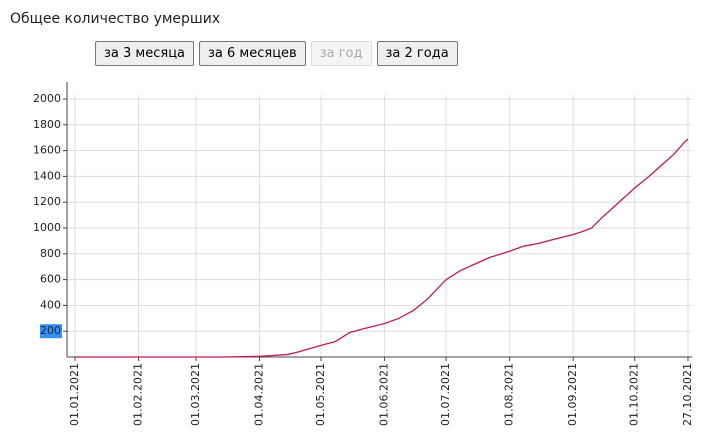  I want to click on x-tick-label: 01.03.2021, so click(195, 394).